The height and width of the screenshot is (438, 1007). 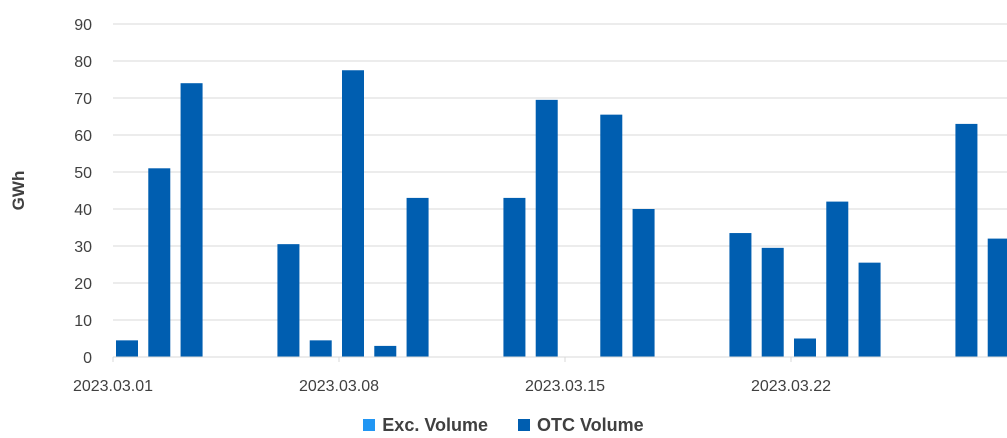 I want to click on legend-label-exc-volume: Exc. Volume, so click(x=435, y=424).